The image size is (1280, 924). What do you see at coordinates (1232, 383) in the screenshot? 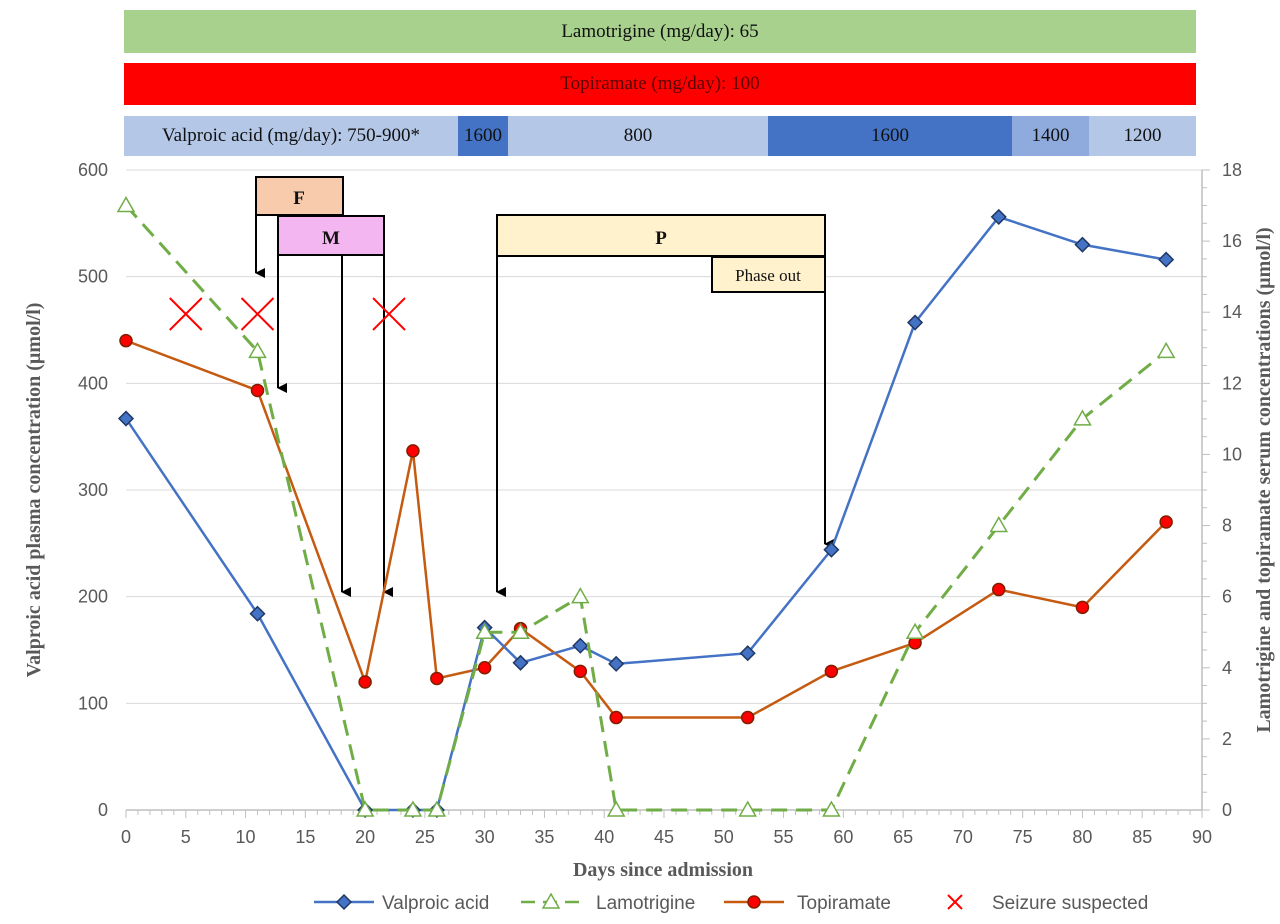
I see `y2-tick-label: 12` at bounding box center [1232, 383].